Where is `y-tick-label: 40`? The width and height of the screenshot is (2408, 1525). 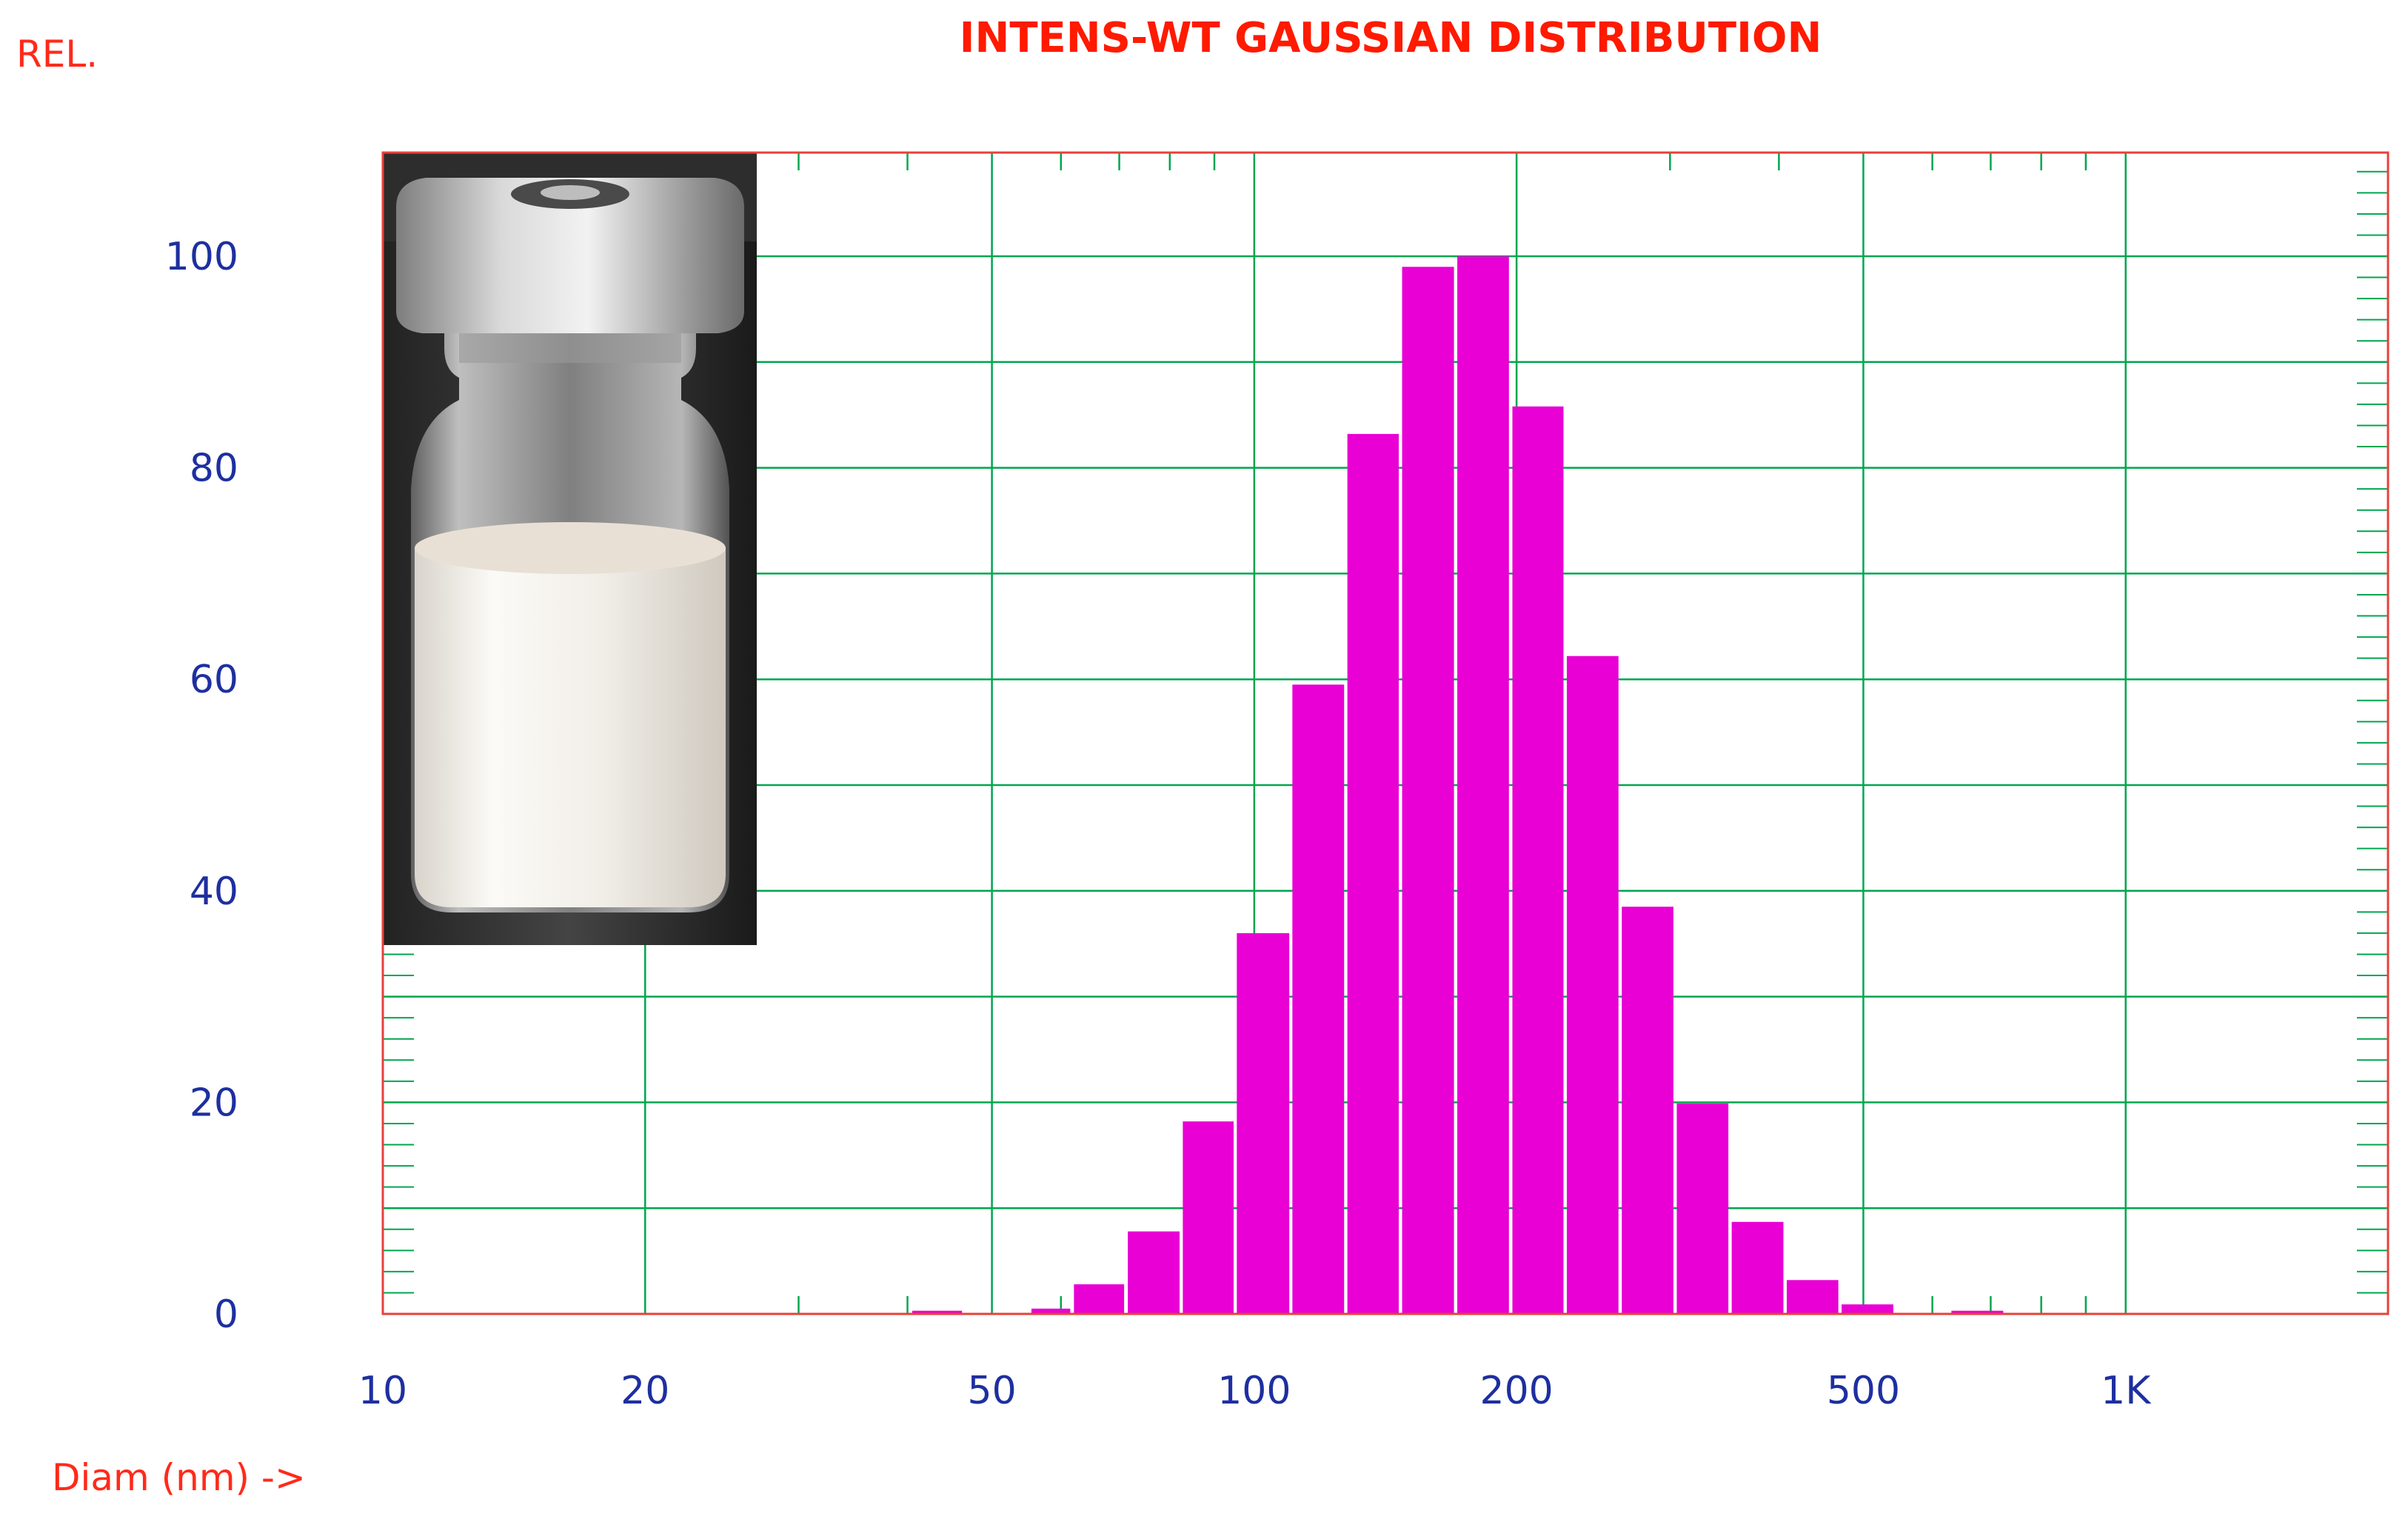 y-tick-label: 40 is located at coordinates (214, 892).